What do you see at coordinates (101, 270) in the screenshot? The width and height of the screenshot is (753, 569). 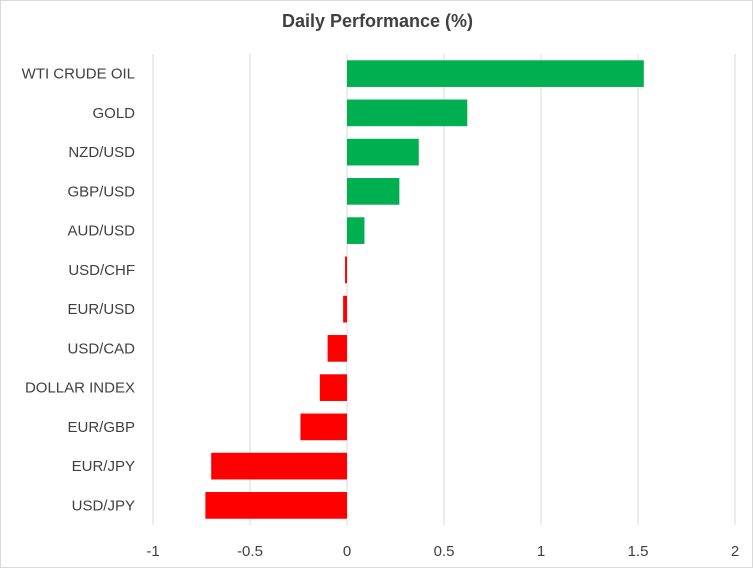 I see `category-label: USD/CHF` at bounding box center [101, 270].